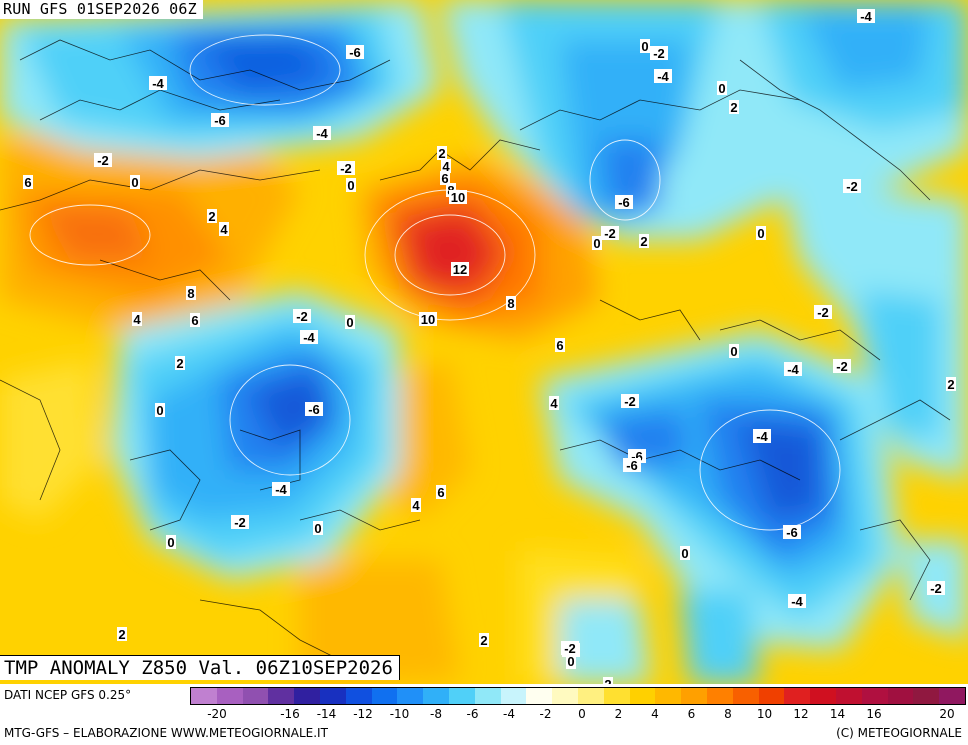 The height and width of the screenshot is (745, 968). Describe the element at coordinates (691, 714) in the screenshot. I see `scale-tick-label: 6` at that location.